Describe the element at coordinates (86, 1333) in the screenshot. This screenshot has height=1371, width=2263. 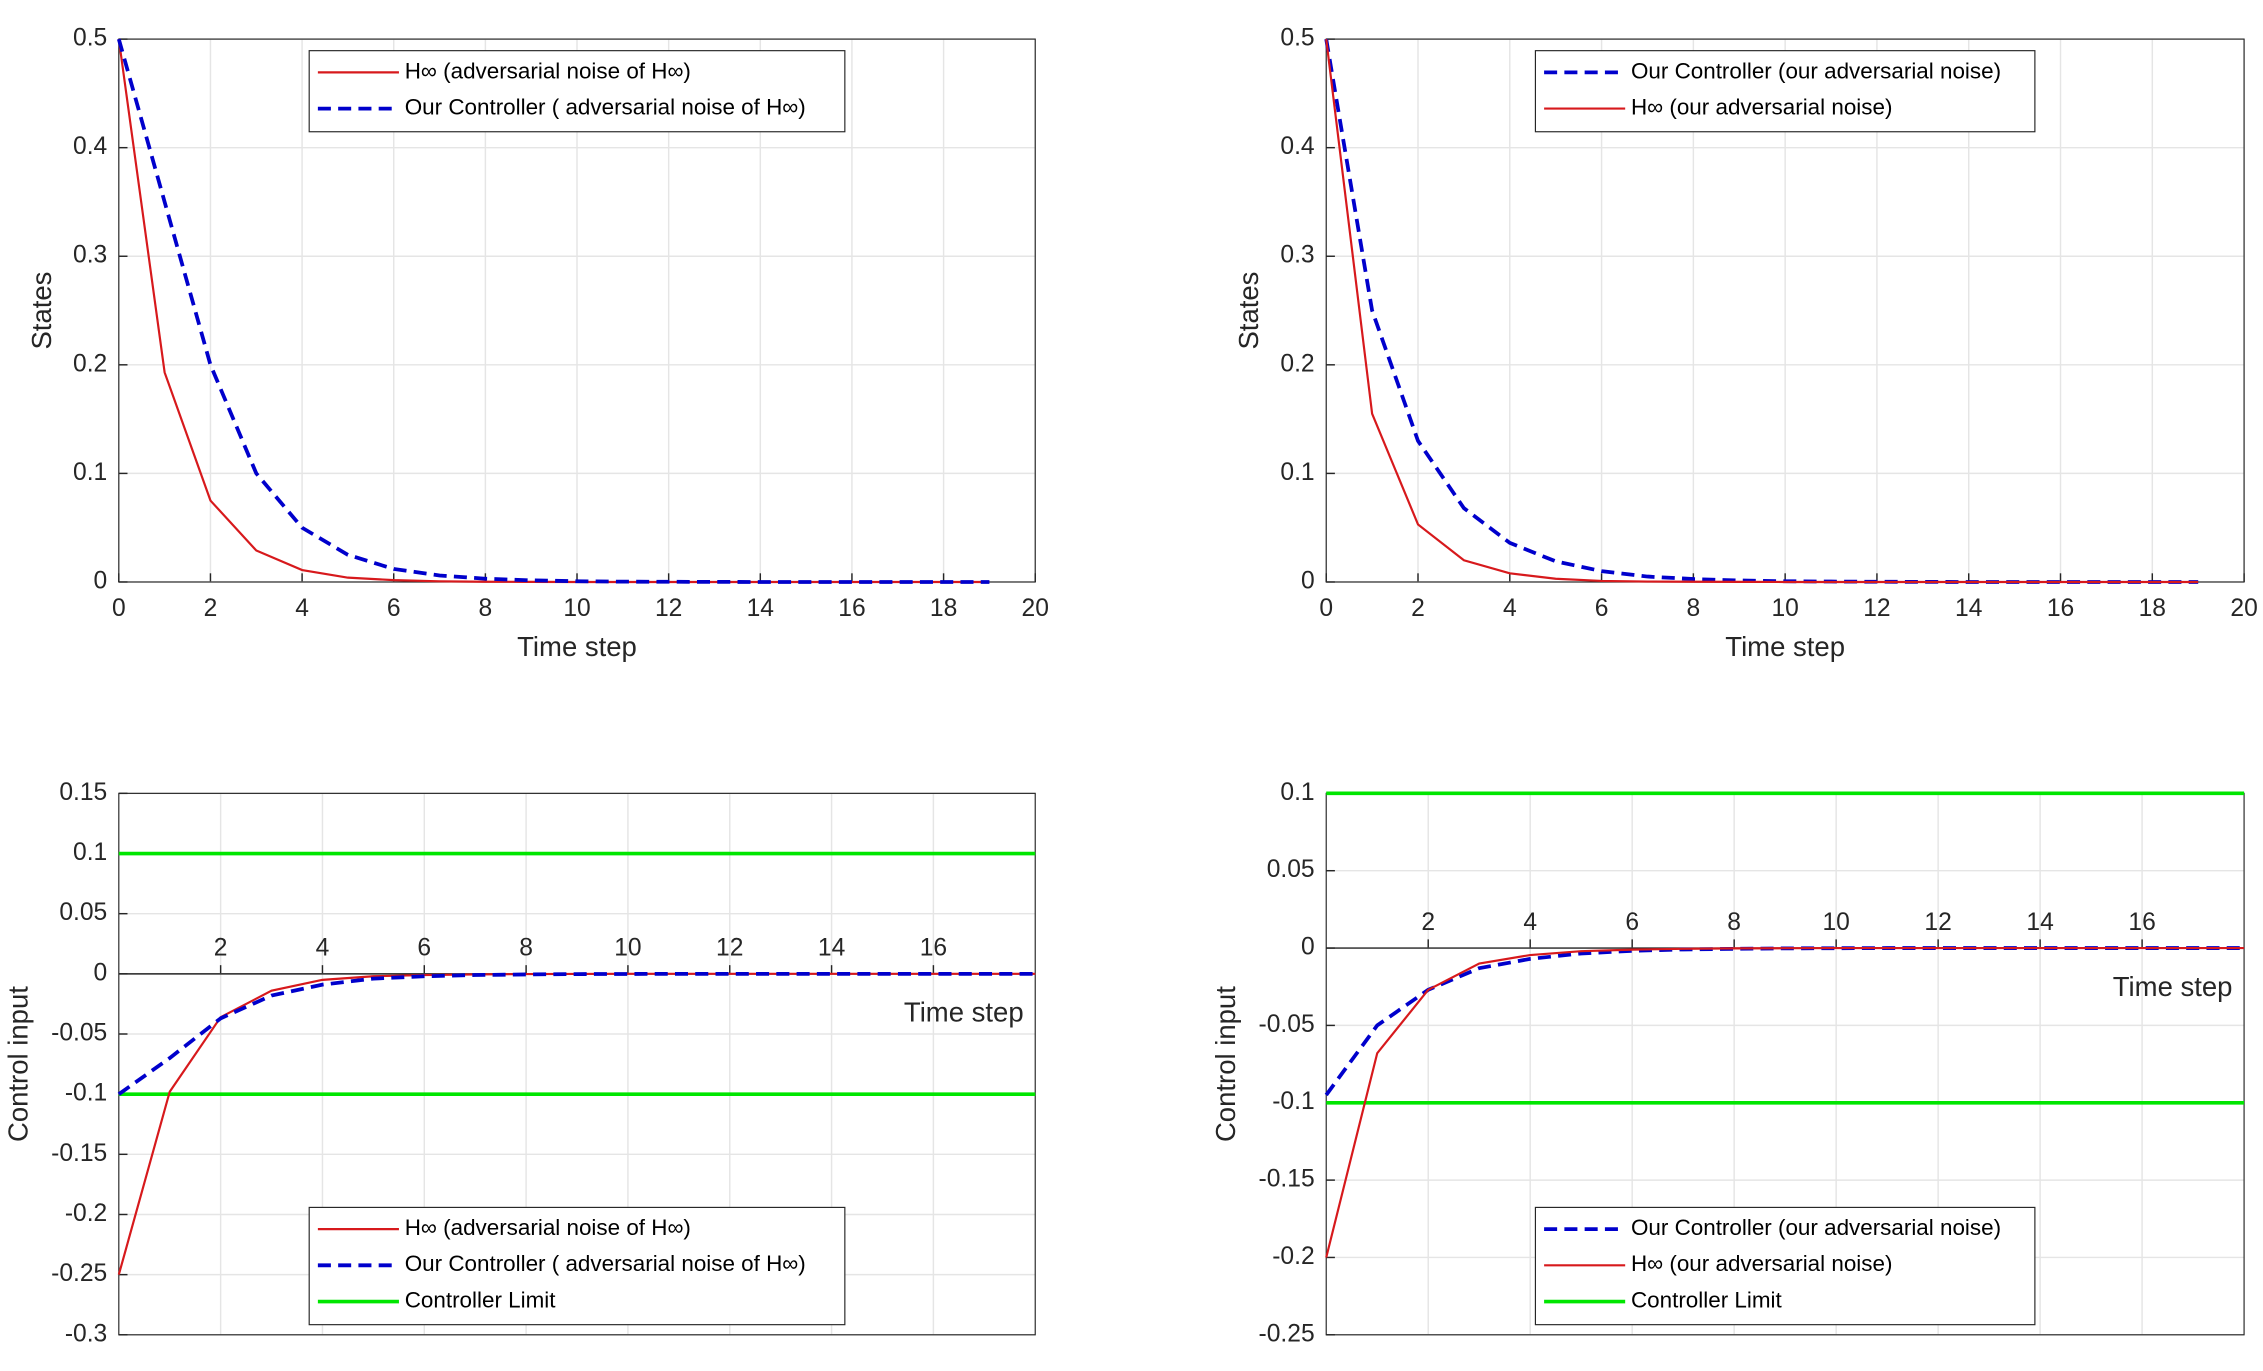
I see `y-tick-label: -0.3` at that location.